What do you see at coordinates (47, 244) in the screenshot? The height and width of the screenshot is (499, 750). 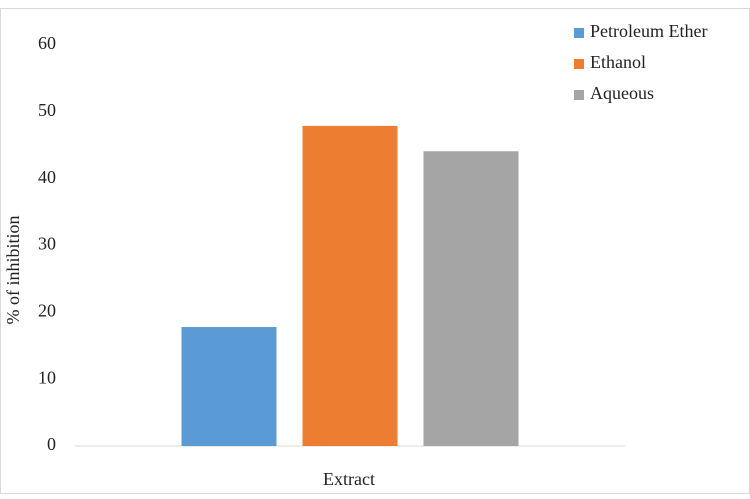 I see `y-tick-label: 30` at bounding box center [47, 244].